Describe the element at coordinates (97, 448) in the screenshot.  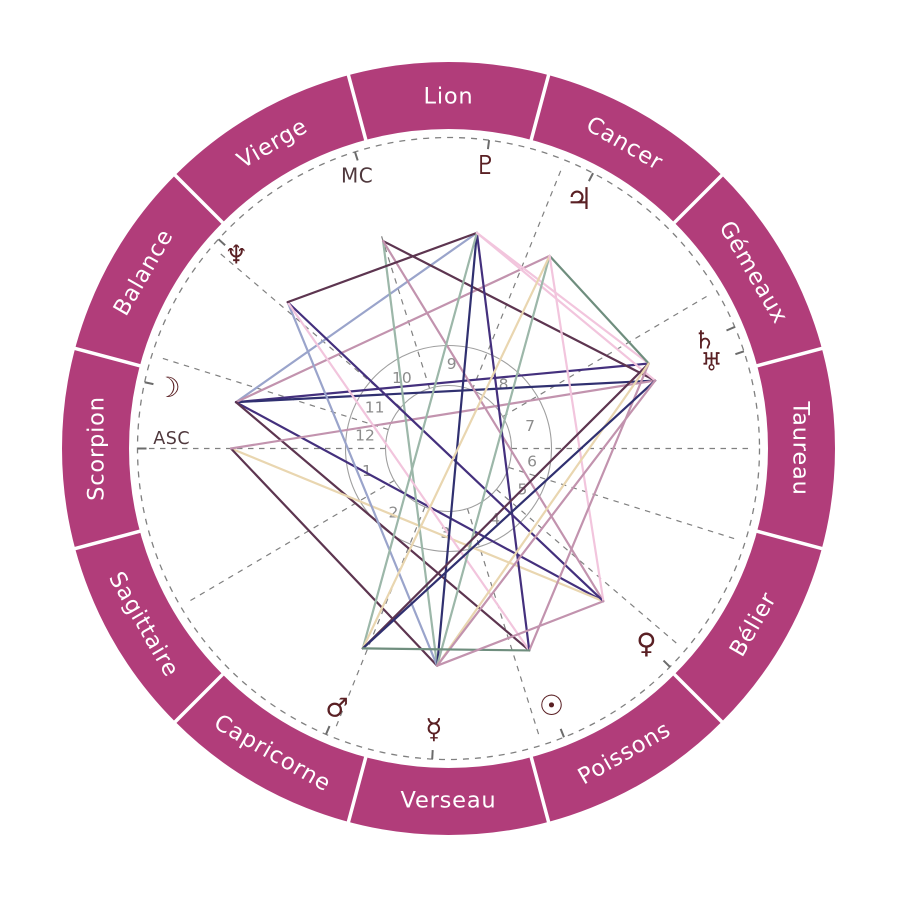
I see `zodiac-label-scorpion: Scorpion` at that location.